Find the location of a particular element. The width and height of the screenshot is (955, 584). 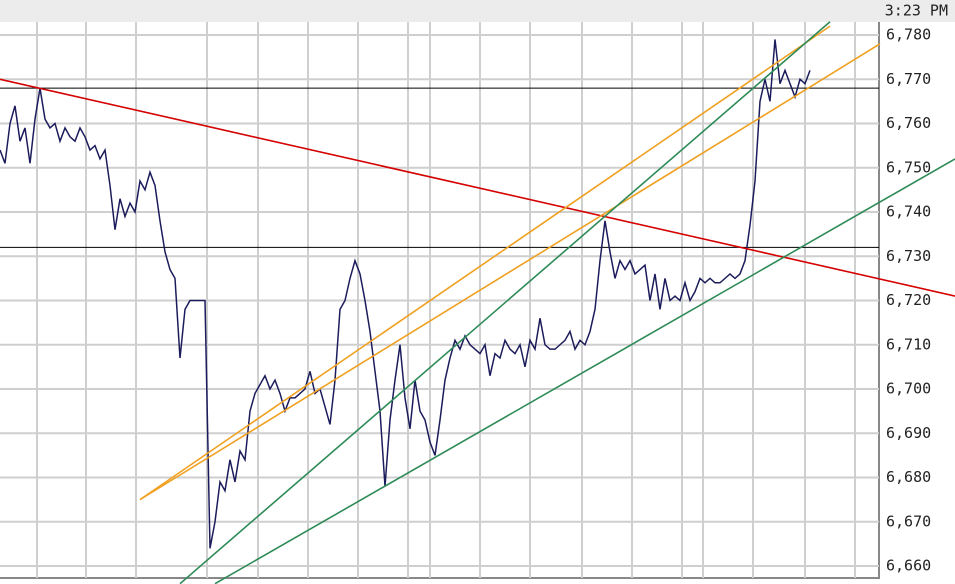

y-tick-label: 6,710 is located at coordinates (908, 344).